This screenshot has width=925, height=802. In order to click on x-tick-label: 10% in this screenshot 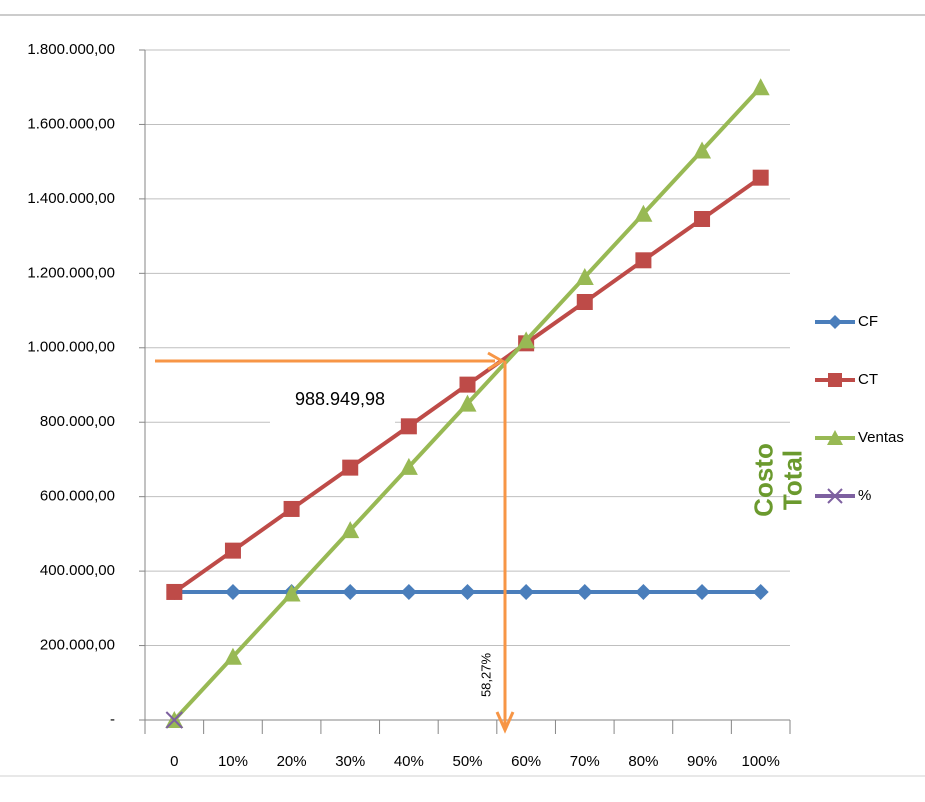, I will do `click(233, 761)`.